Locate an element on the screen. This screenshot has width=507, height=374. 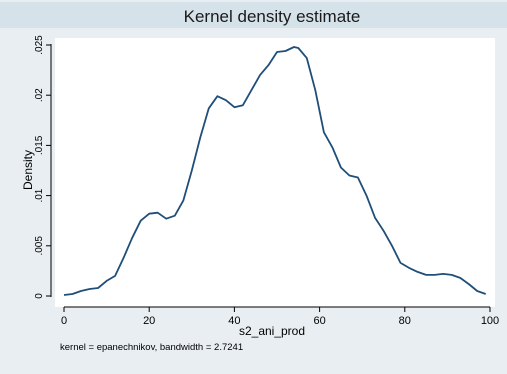
y-tick-label: .02 is located at coordinates (39, 95).